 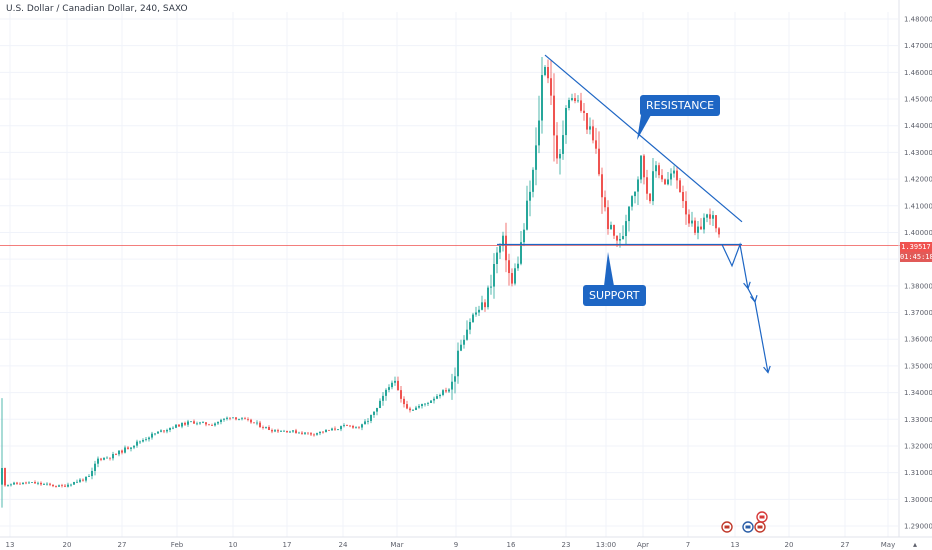 What do you see at coordinates (680, 105) in the screenshot?
I see `resistance-label: RESISTANCE` at bounding box center [680, 105].